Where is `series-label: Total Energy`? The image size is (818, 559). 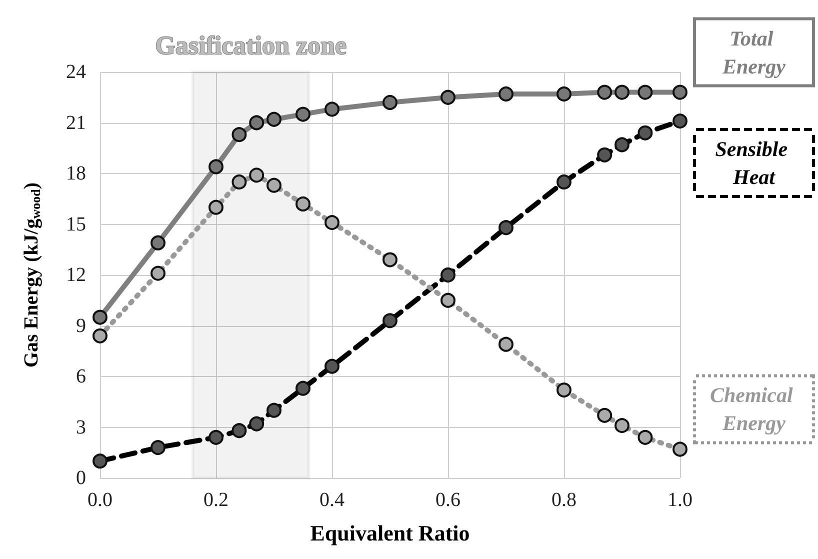 series-label: Total Energy is located at coordinates (754, 52).